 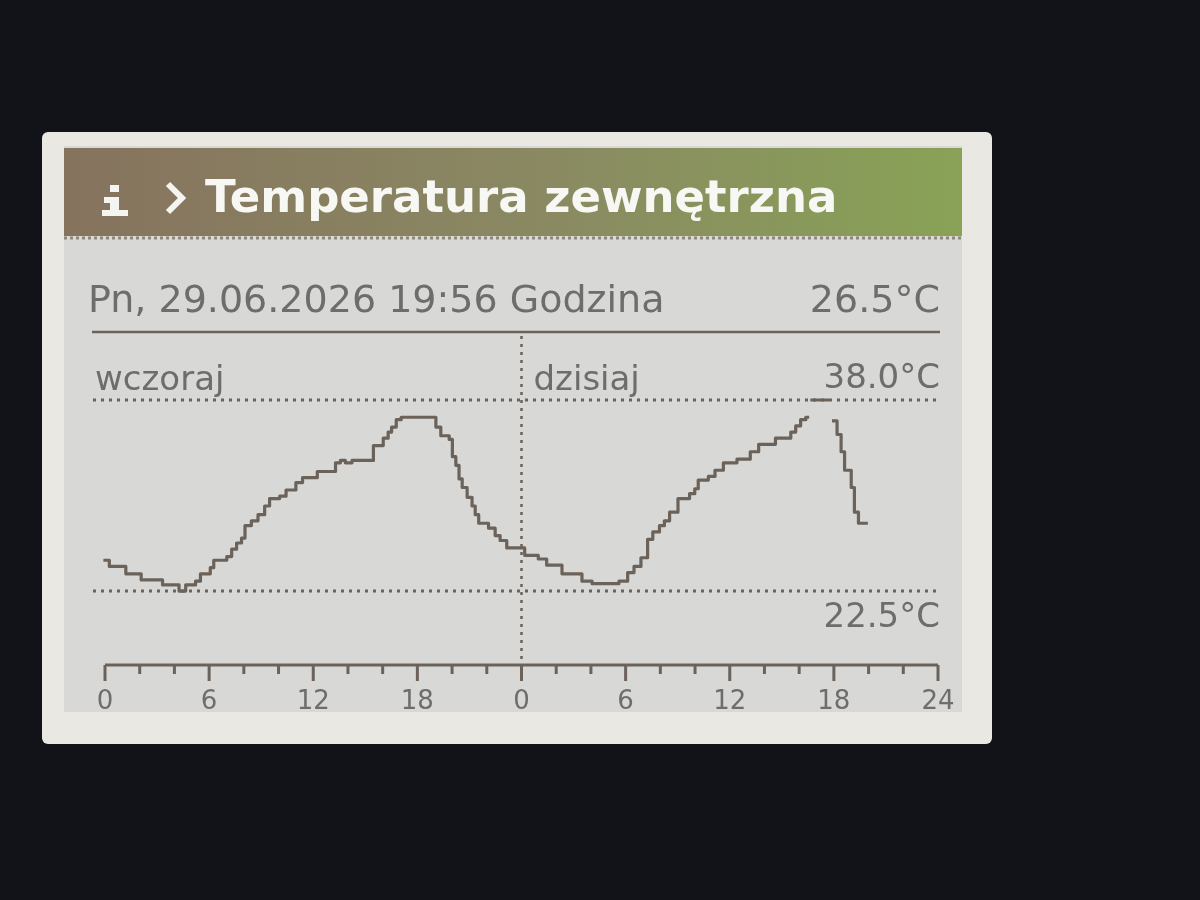 What do you see at coordinates (881, 615) in the screenshot?
I see `ref-line-label: 22.5°C` at bounding box center [881, 615].